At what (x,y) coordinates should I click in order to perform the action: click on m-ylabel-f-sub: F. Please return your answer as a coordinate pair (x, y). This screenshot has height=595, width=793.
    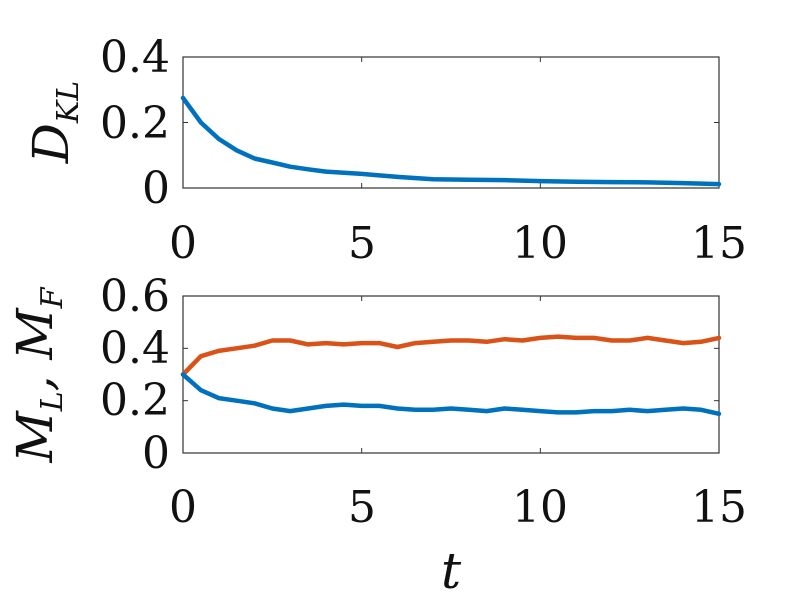
    Looking at the image, I should click on (52, 297).